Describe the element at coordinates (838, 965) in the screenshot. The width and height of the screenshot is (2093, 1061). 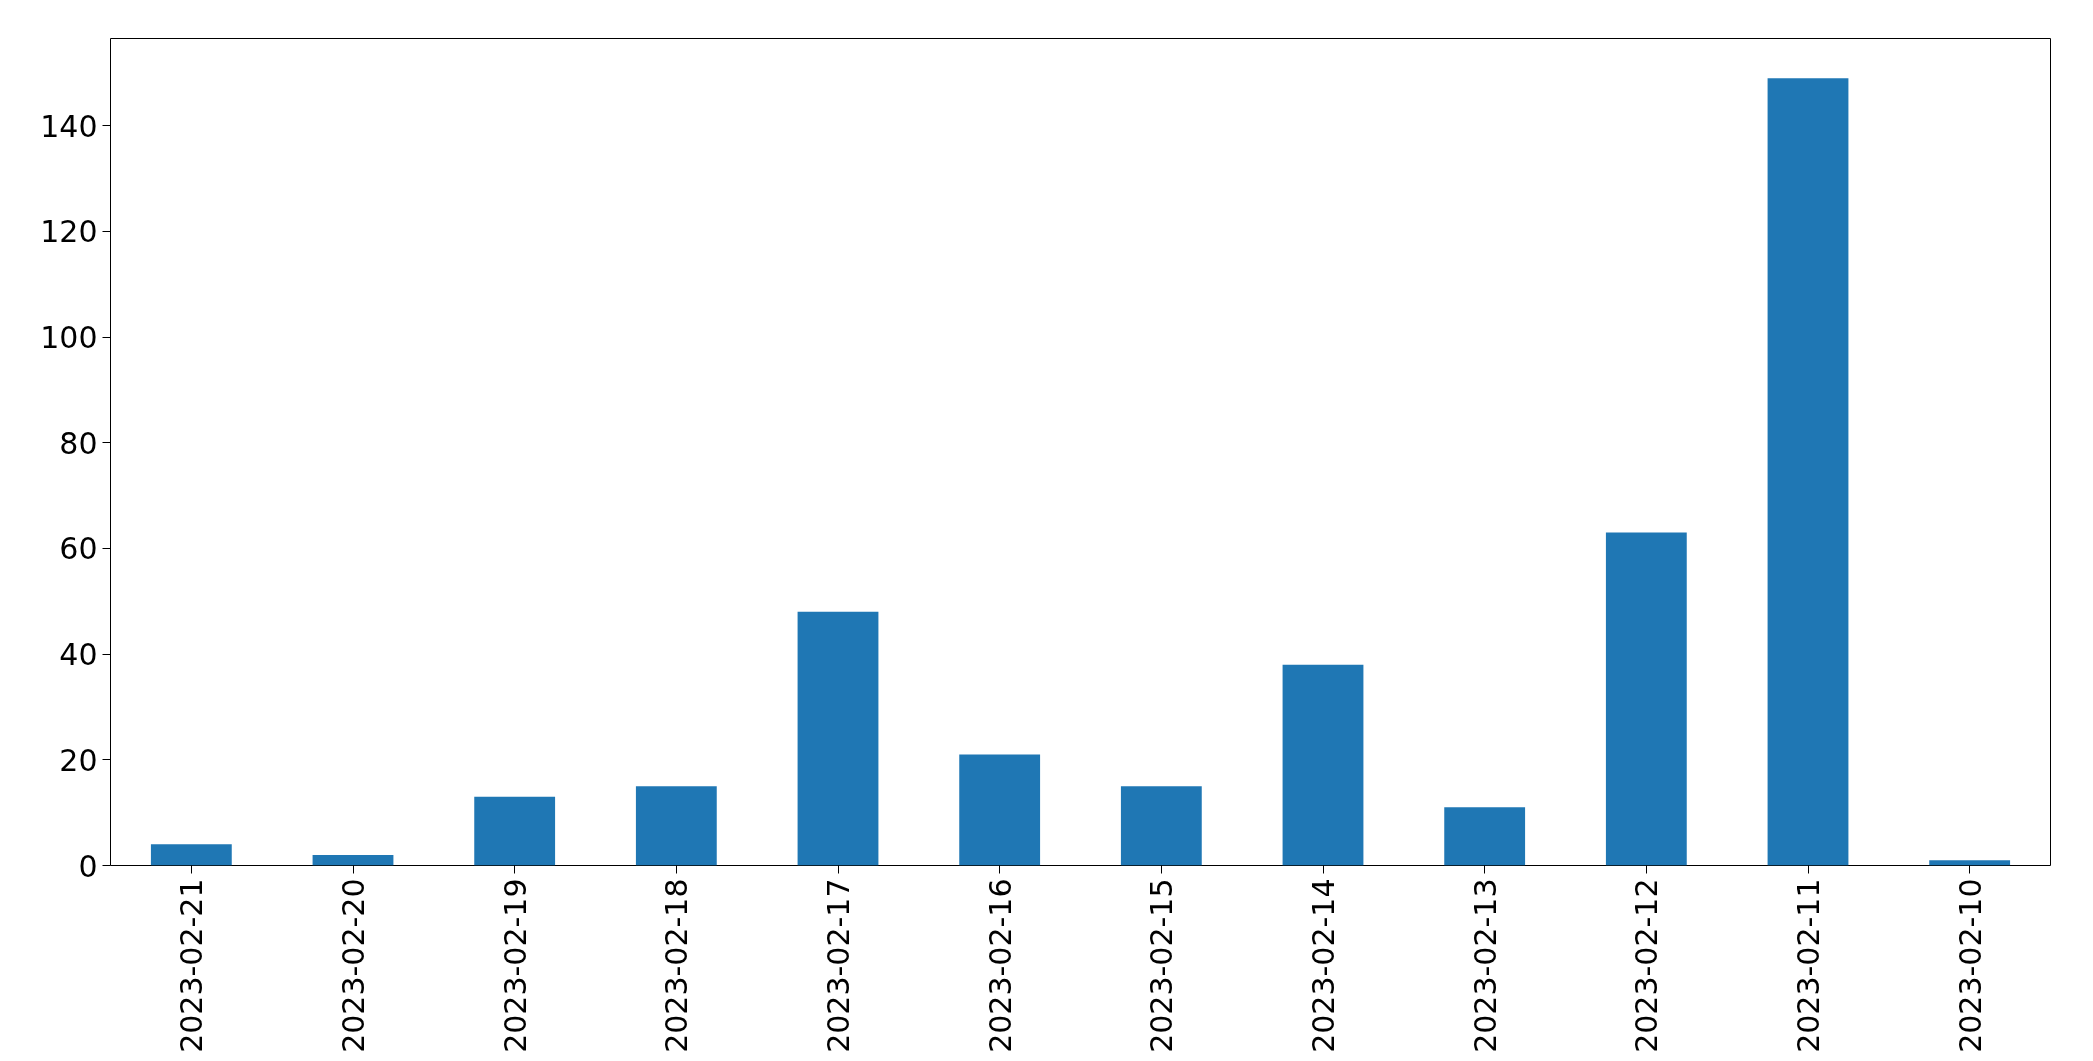
I see `x-tick-label: 2023-02-17` at that location.